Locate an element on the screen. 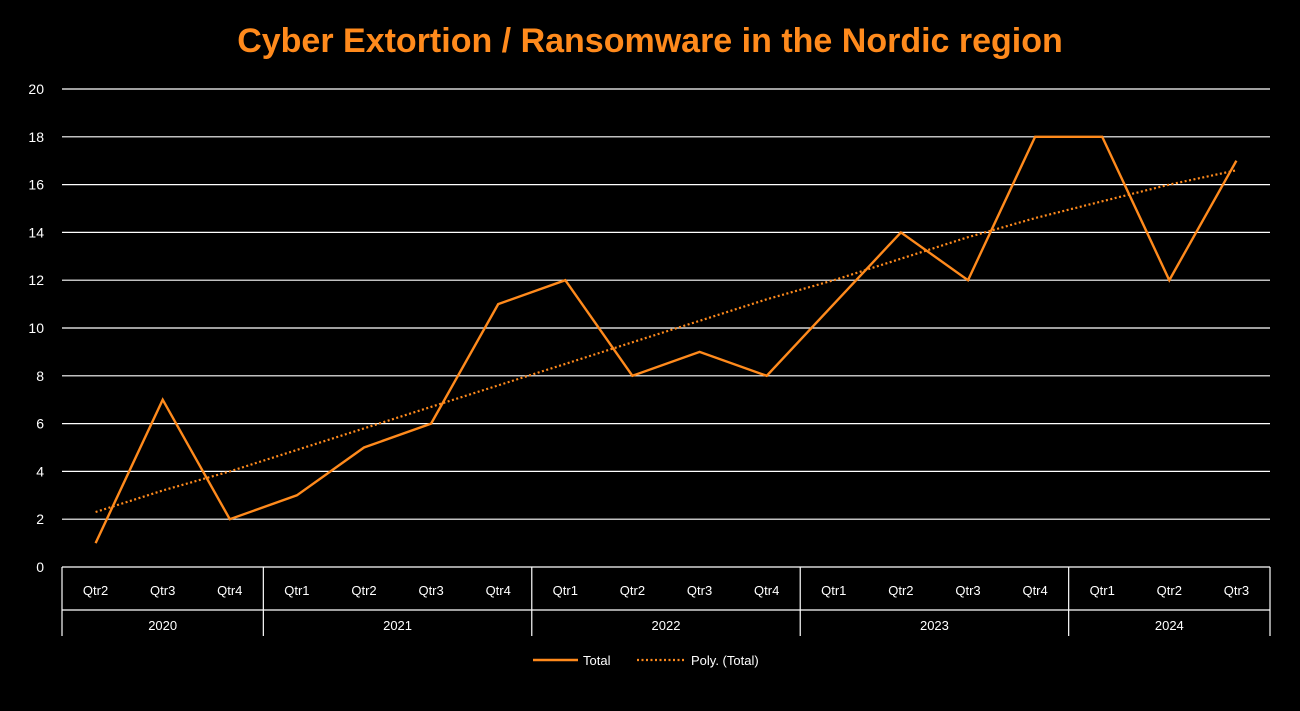 The image size is (1300, 711). y-tick-label: 6 is located at coordinates (40, 424).